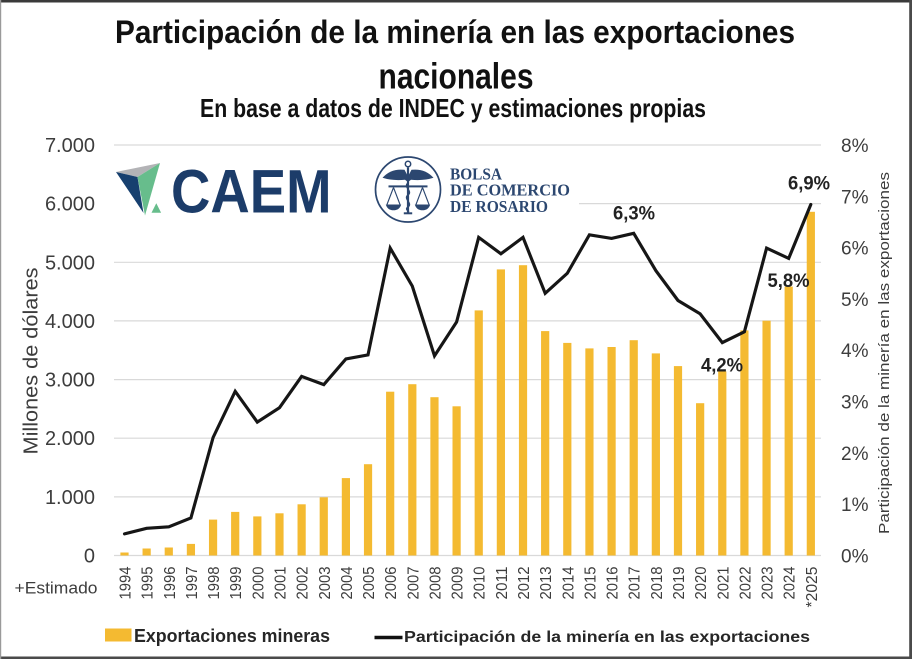 The height and width of the screenshot is (659, 912). I want to click on svg-text: 2015, so click(590, 582).